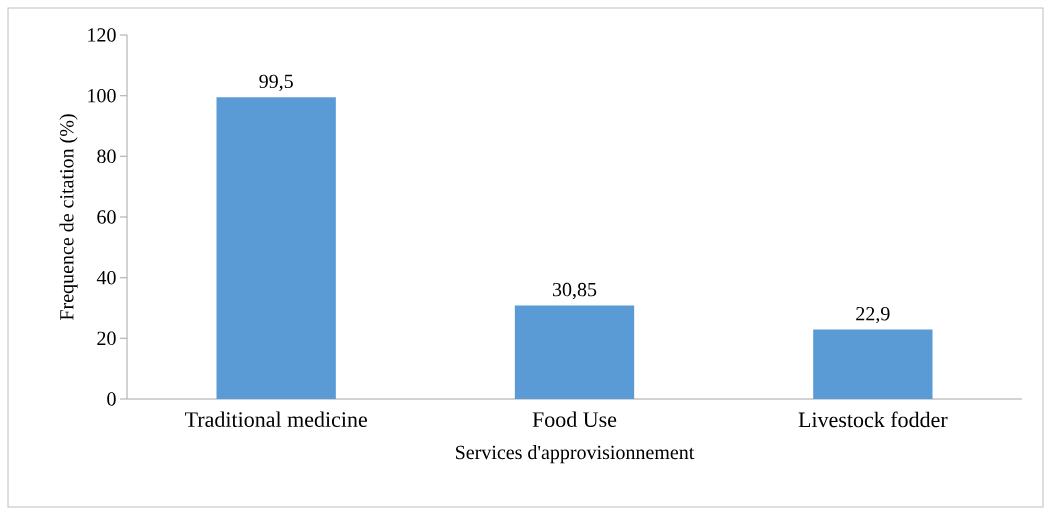 The height and width of the screenshot is (515, 1051). I want to click on data-label: 30,85, so click(574, 291).